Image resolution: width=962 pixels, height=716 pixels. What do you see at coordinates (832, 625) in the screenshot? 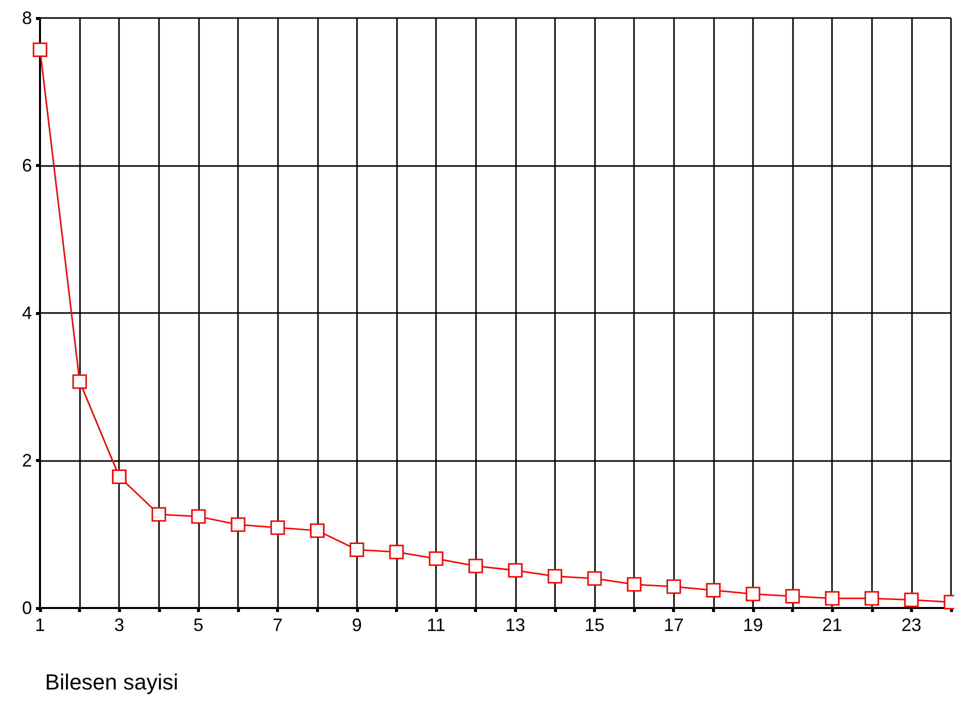
I see `x-tick-label: 21` at bounding box center [832, 625].